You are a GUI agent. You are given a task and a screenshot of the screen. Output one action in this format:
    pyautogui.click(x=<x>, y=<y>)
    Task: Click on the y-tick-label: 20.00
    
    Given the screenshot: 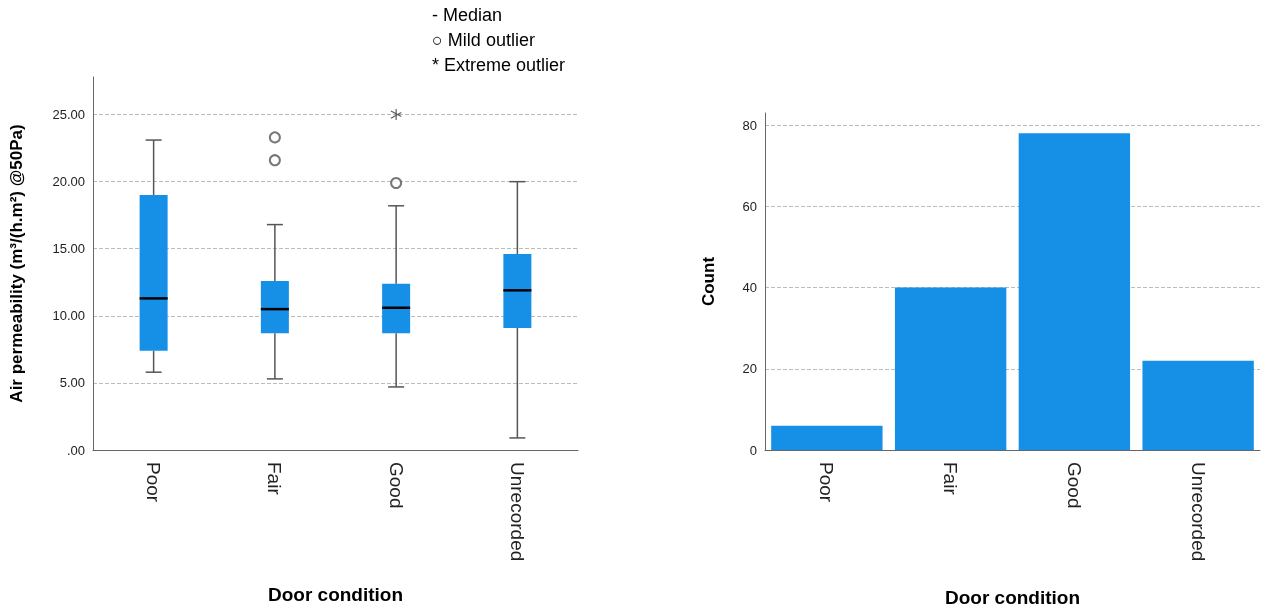 What is the action you would take?
    pyautogui.click(x=68, y=182)
    